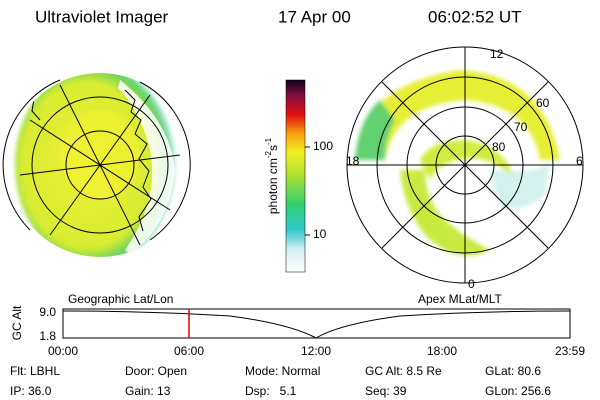  What do you see at coordinates (96, 165) in the screenshot?
I see `geographic-image` at bounding box center [96, 165].